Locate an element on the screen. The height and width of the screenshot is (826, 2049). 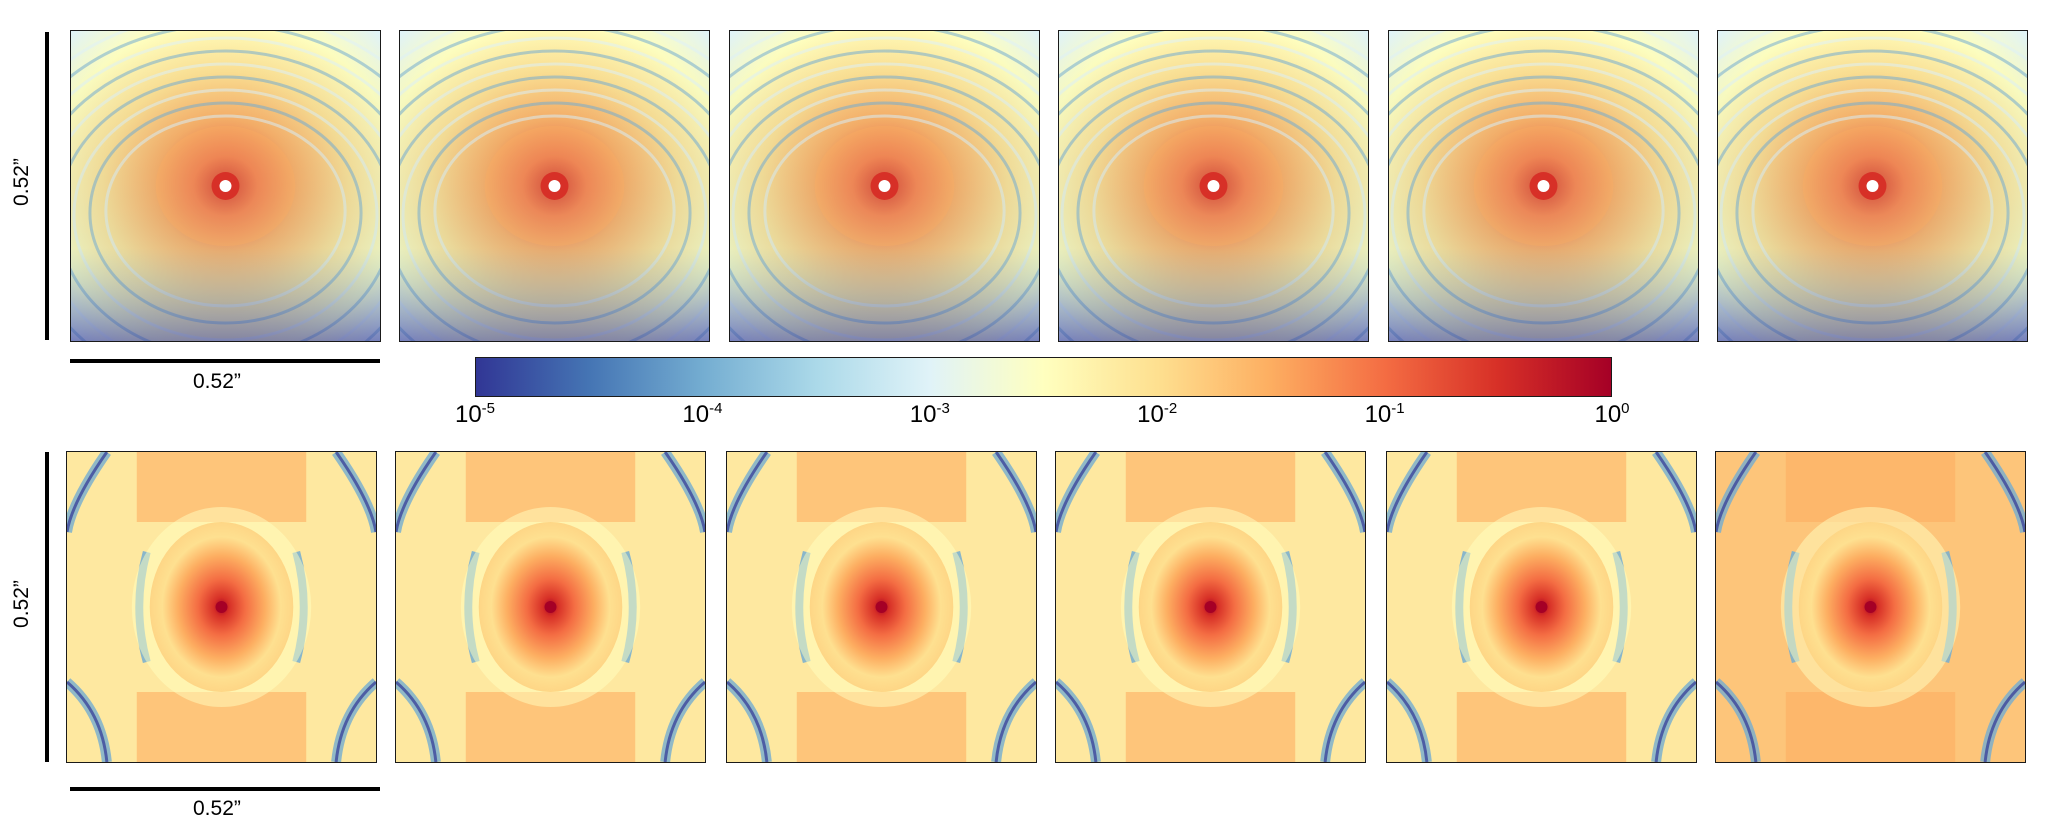
tick-exponent: -1 is located at coordinates (1398, 408).